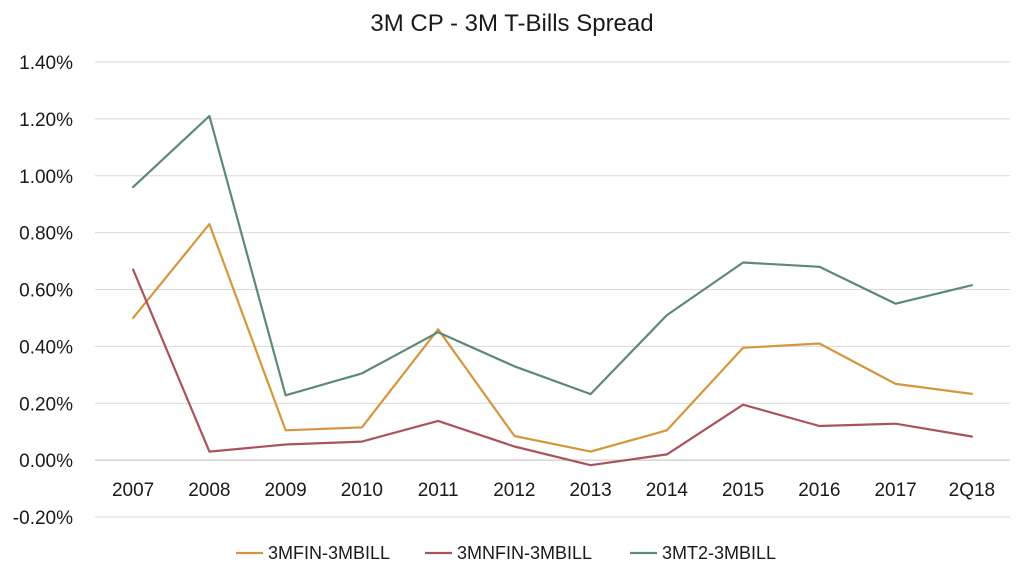  What do you see at coordinates (133, 490) in the screenshot?
I see `x-tick-label: 2007` at bounding box center [133, 490].